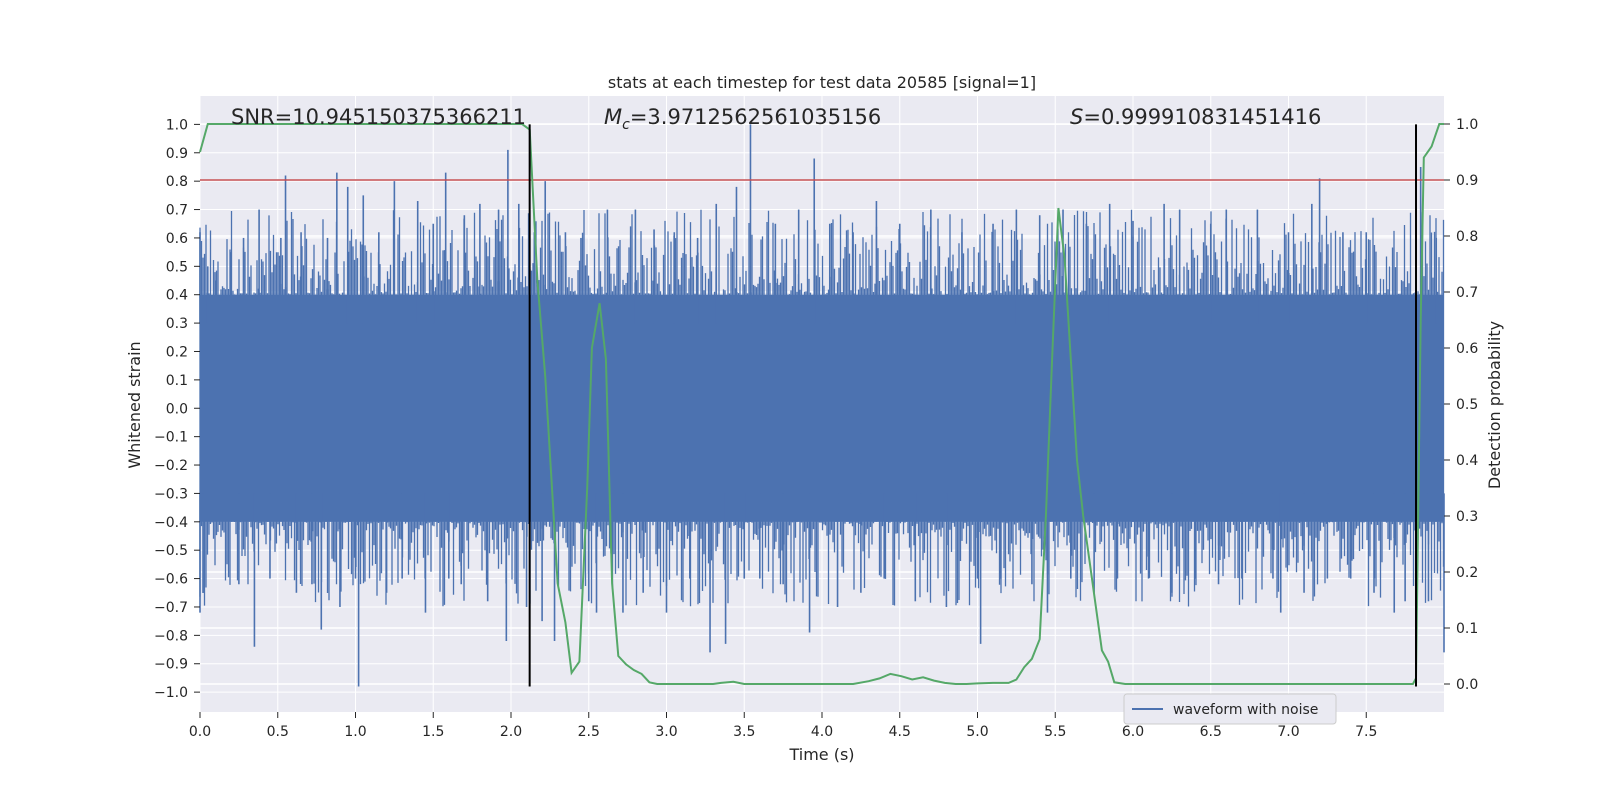 The width and height of the screenshot is (1600, 800). What do you see at coordinates (177, 352) in the screenshot?
I see `y-tick-label: 0.2` at bounding box center [177, 352].